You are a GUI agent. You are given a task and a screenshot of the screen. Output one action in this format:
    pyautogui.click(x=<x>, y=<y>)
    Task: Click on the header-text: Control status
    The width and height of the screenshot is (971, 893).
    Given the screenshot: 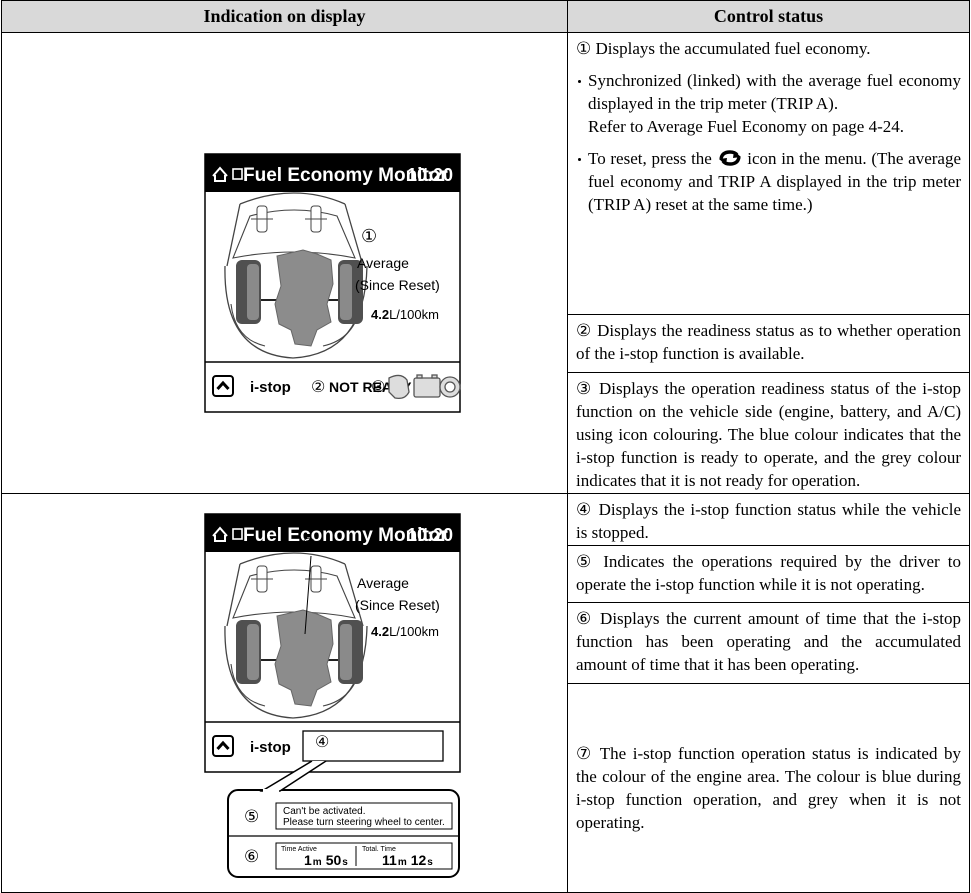 What is the action you would take?
    pyautogui.click(x=768, y=16)
    